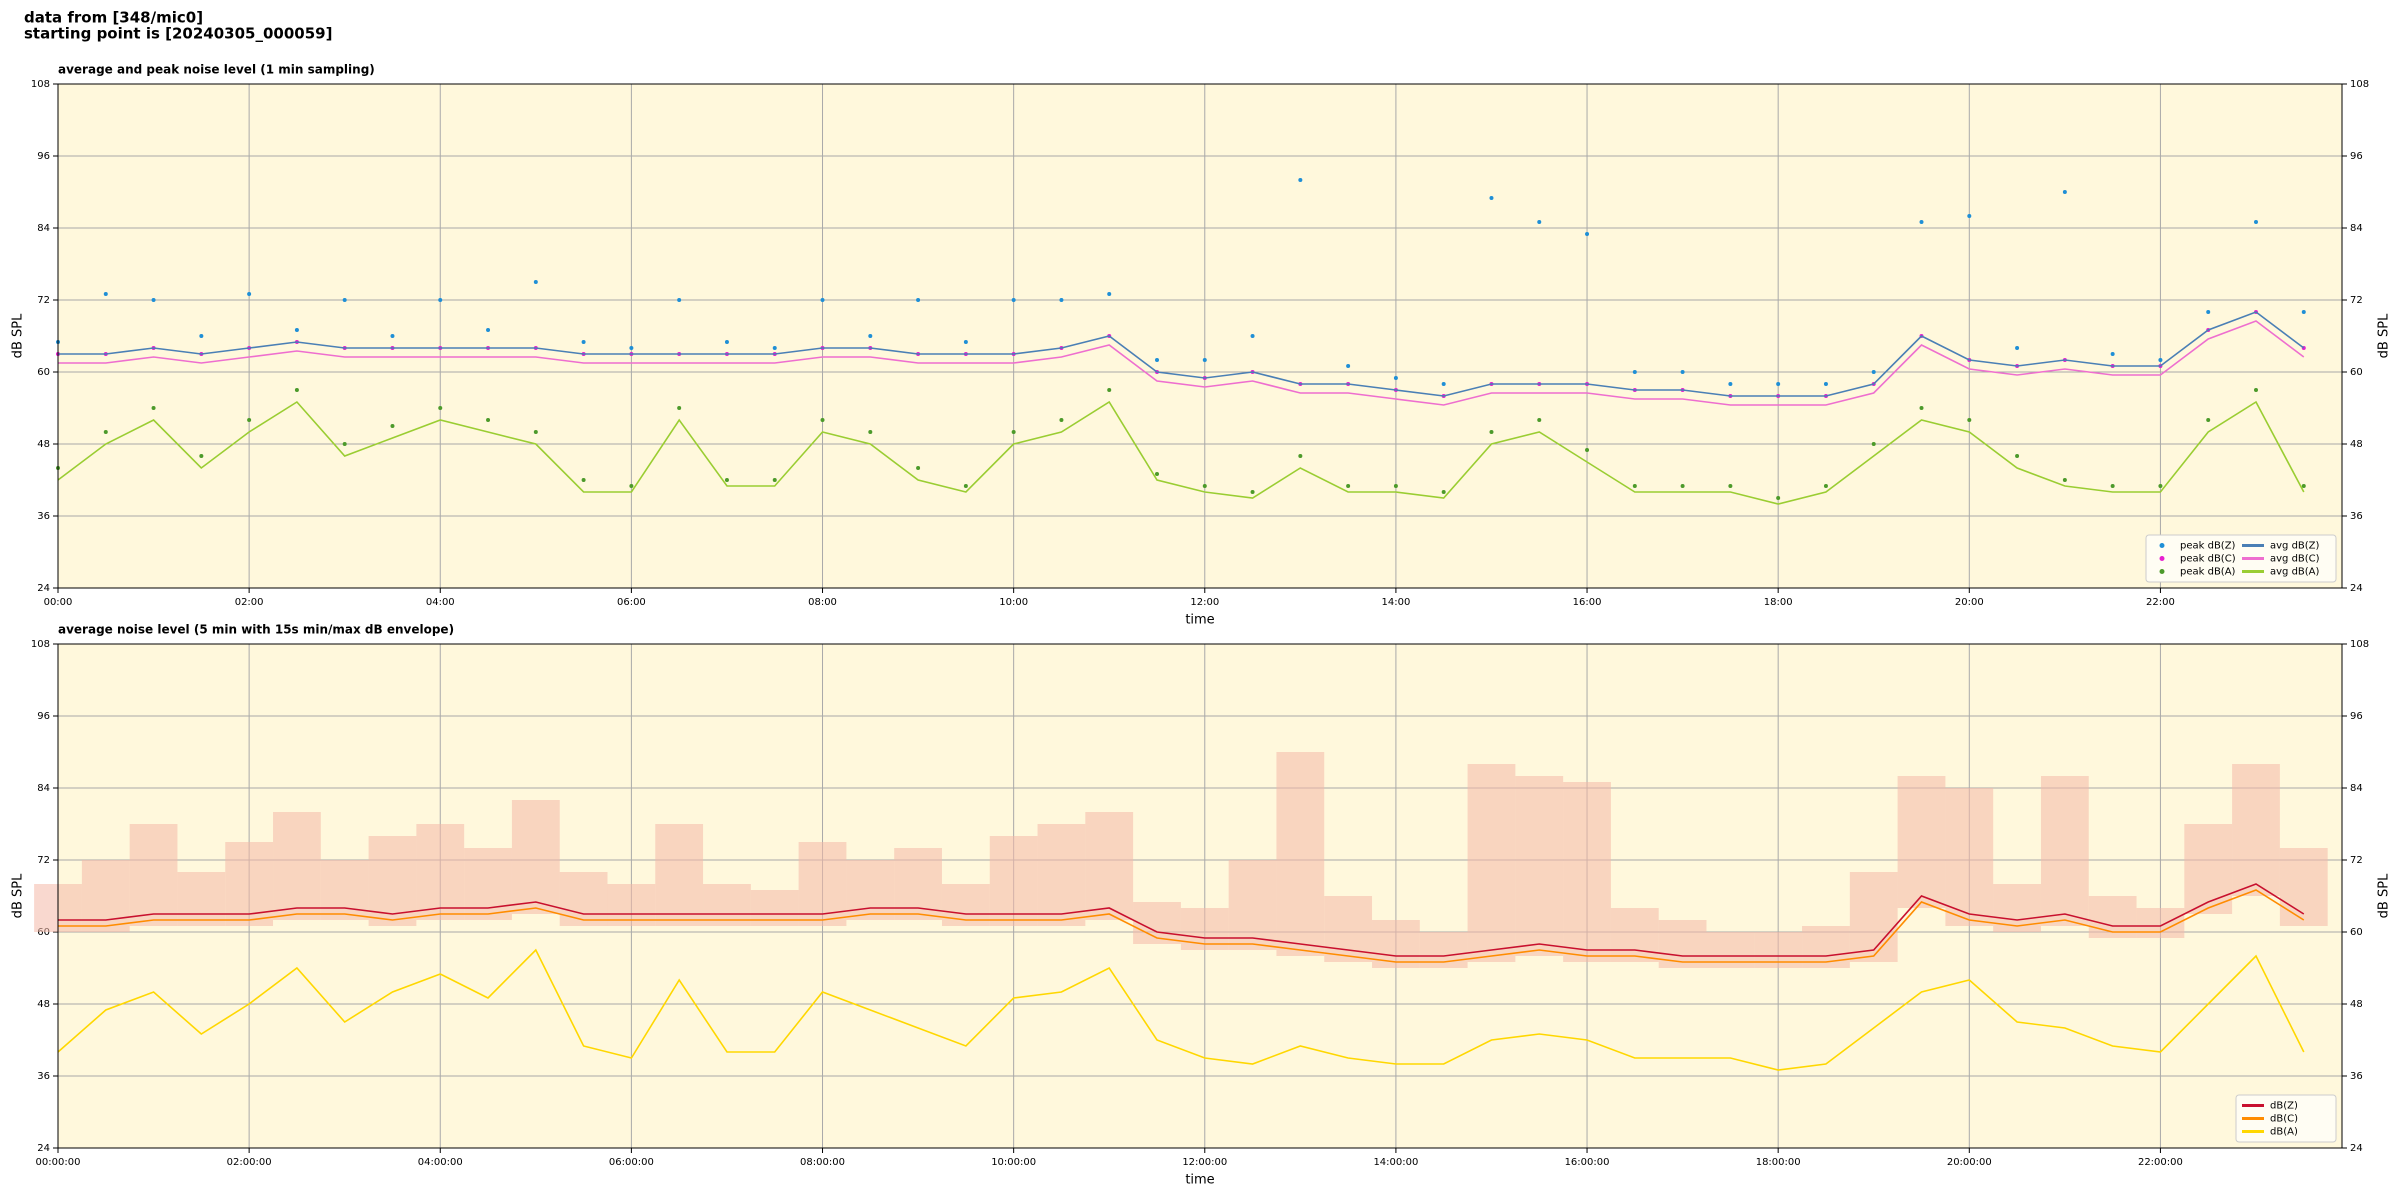 The image size is (2400, 1204). I want to click on x-tick-label: 12:00, so click(1204, 602).